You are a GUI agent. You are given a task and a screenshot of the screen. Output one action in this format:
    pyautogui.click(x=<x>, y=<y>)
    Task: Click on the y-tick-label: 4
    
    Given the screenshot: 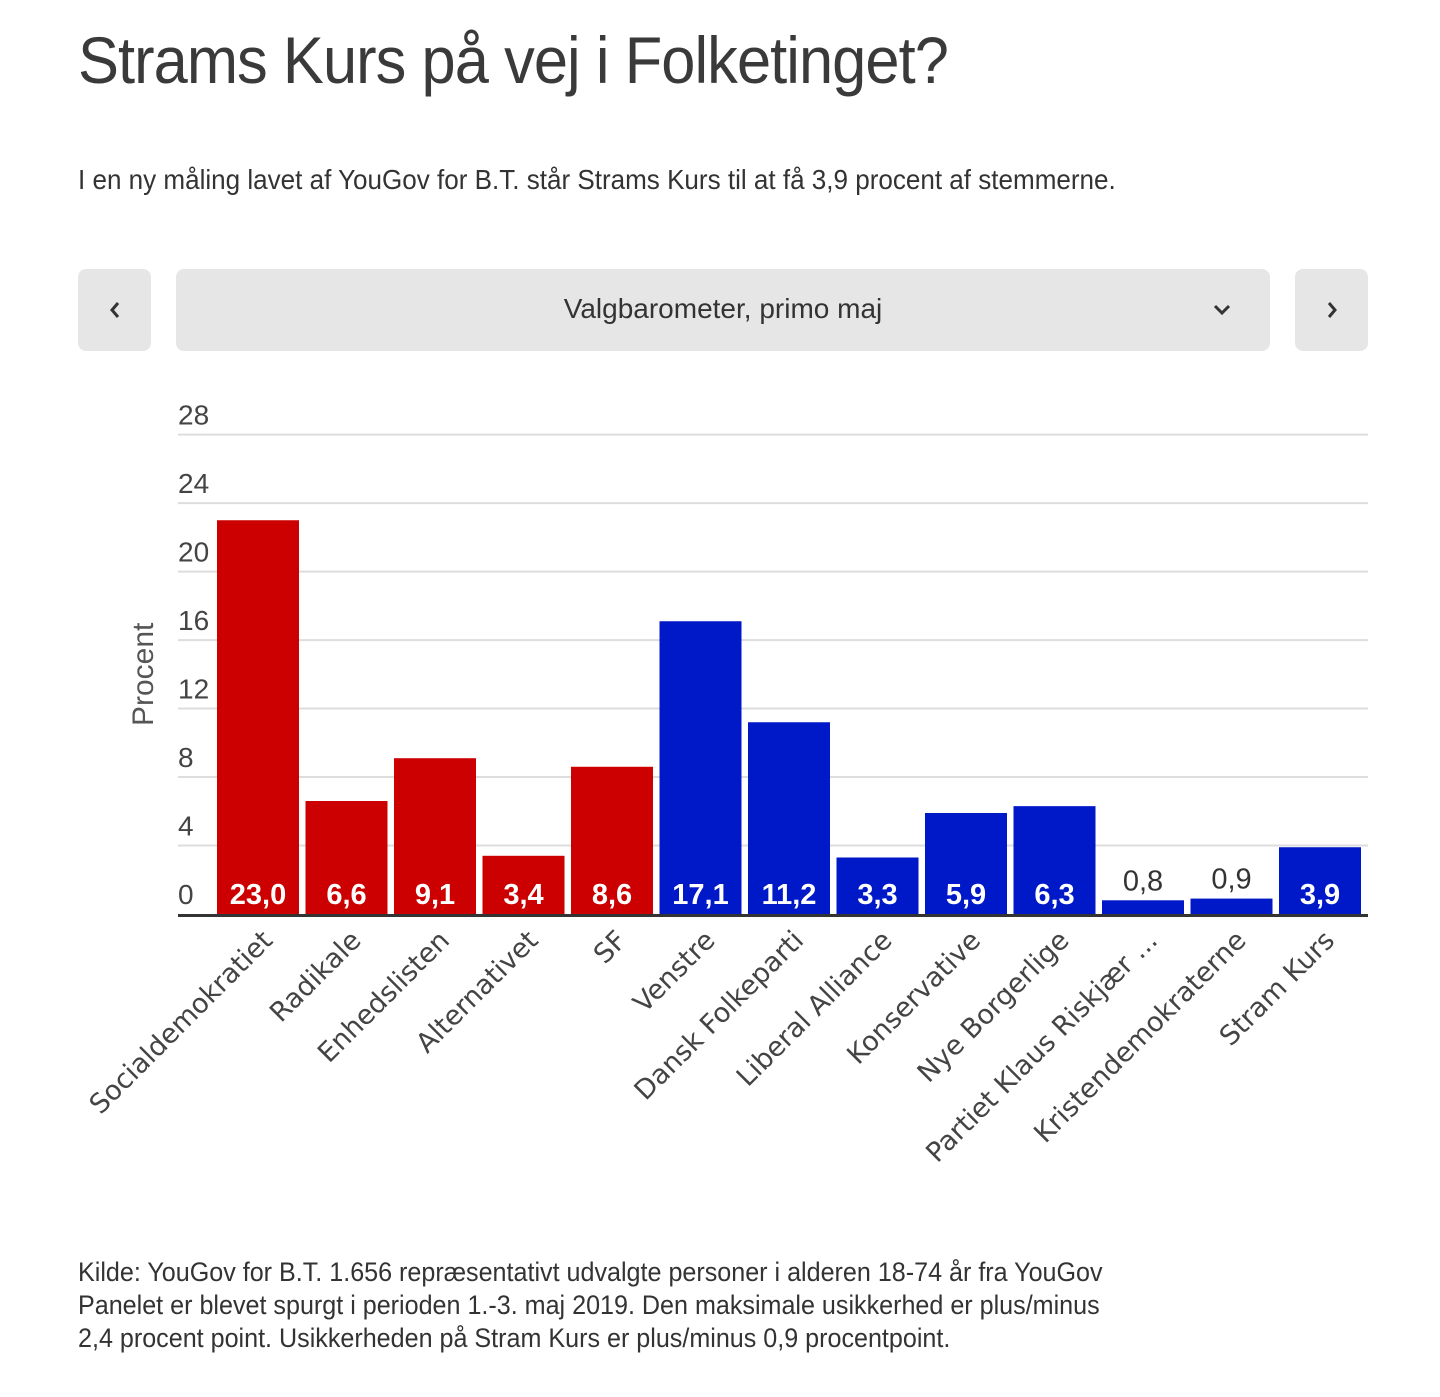 What is the action you would take?
    pyautogui.click(x=186, y=826)
    